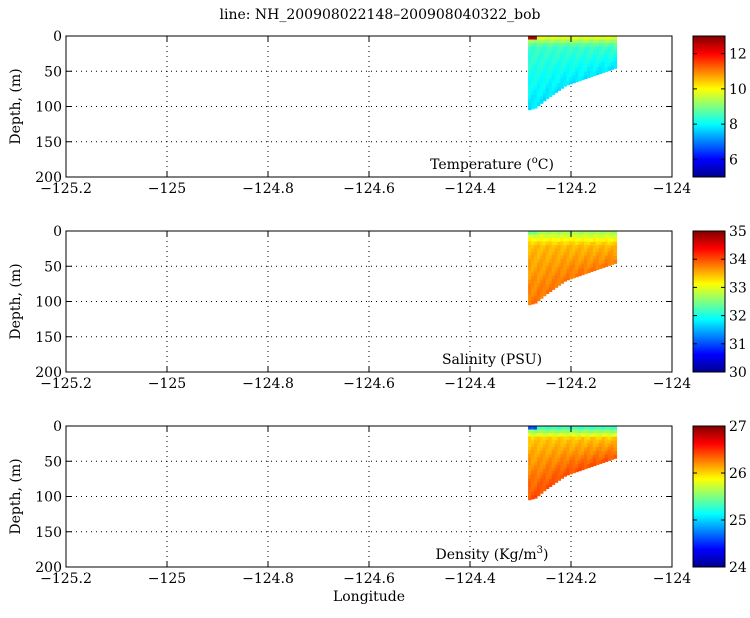 The width and height of the screenshot is (750, 618). I want to click on colorbar: 6 8 10 12, so click(719, 106).